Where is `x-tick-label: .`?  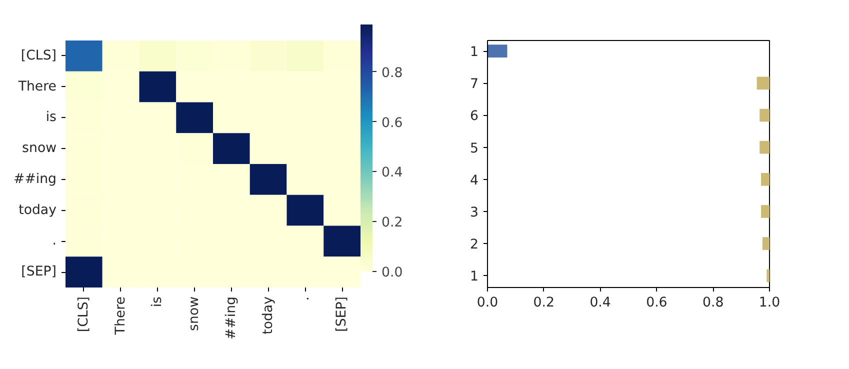
x-tick-label: . is located at coordinates (305, 298).